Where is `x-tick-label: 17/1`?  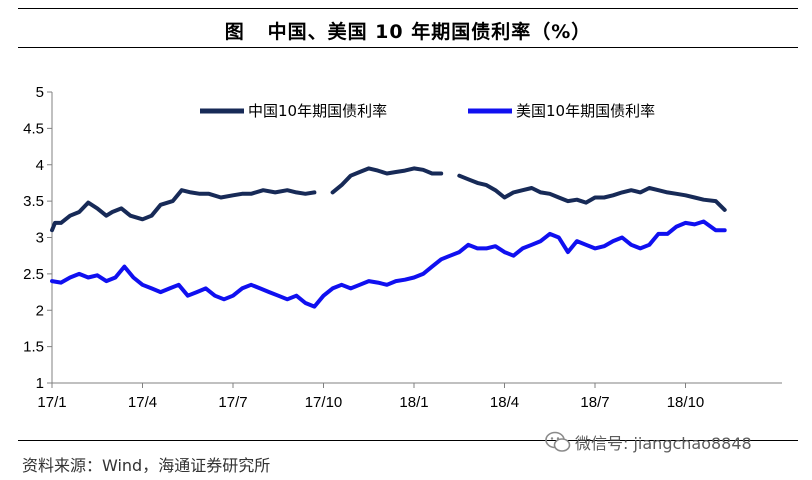 x-tick-label: 17/1 is located at coordinates (51, 402).